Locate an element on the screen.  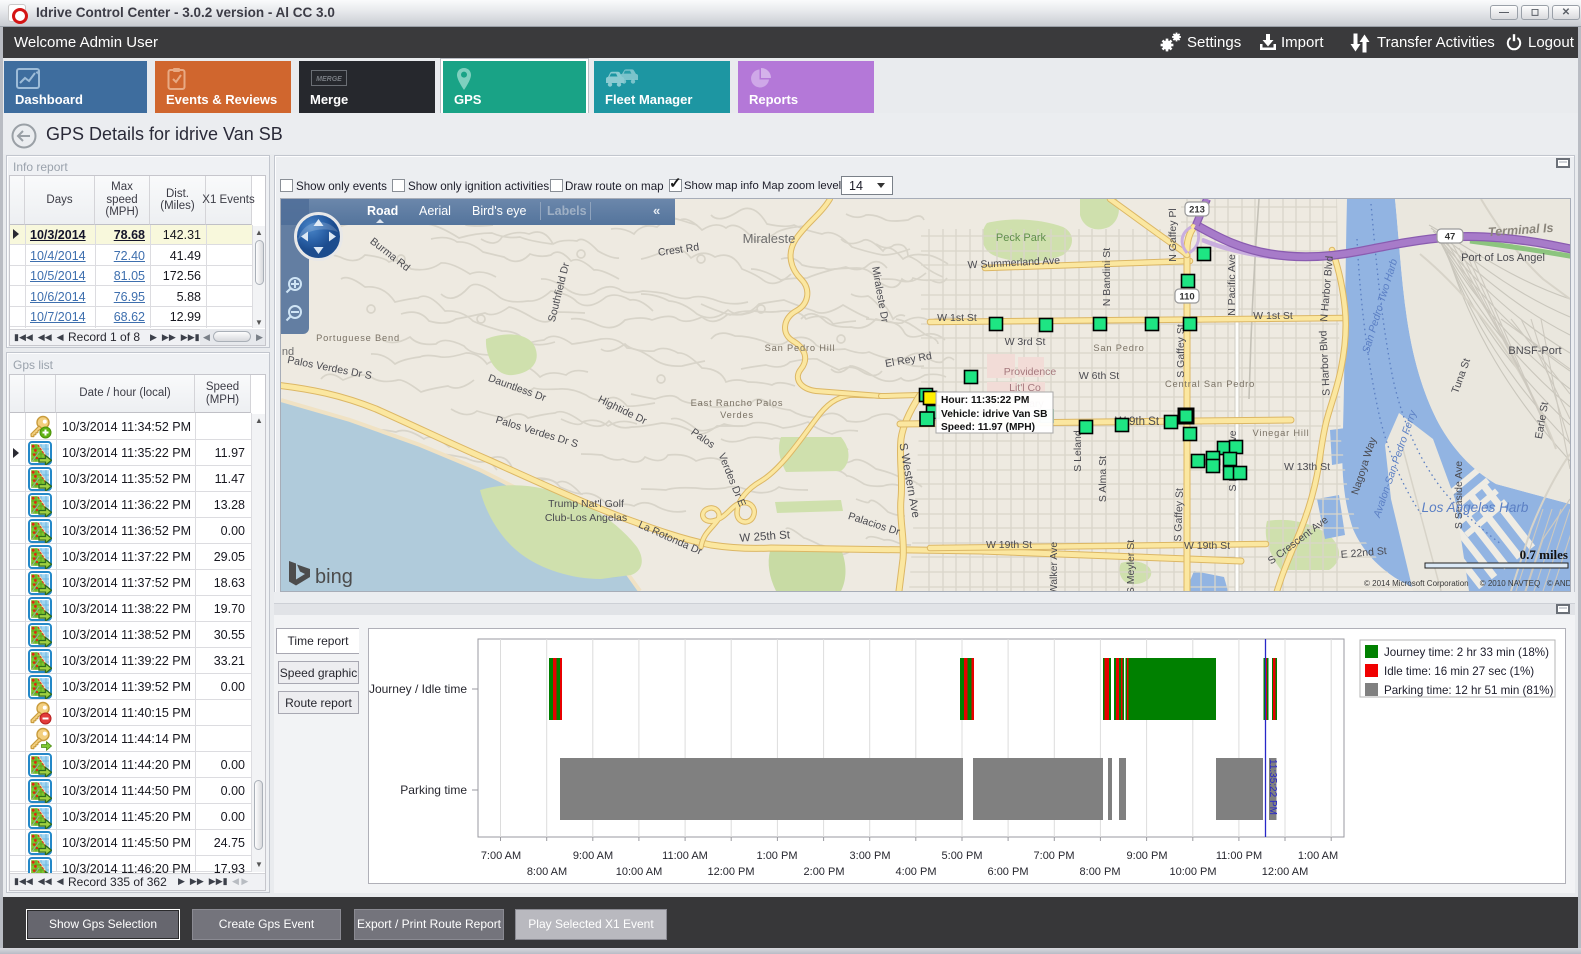
svg-text: S Alma St is located at coordinates (1103, 479).